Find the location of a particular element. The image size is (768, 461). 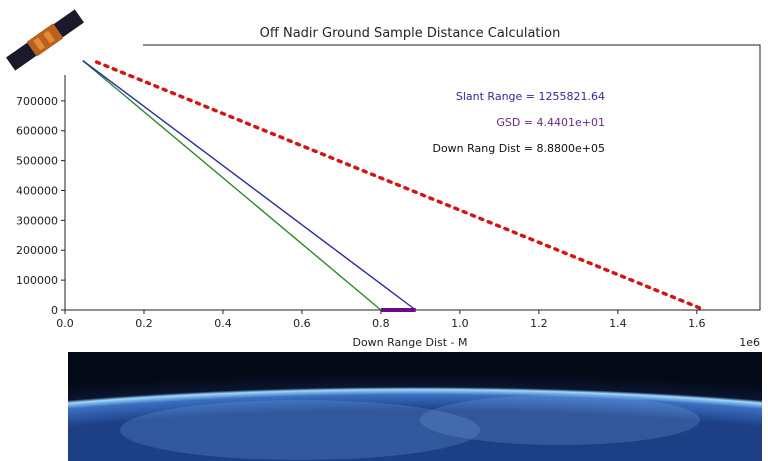

x-tick-label: 0.0 is located at coordinates (65, 323).